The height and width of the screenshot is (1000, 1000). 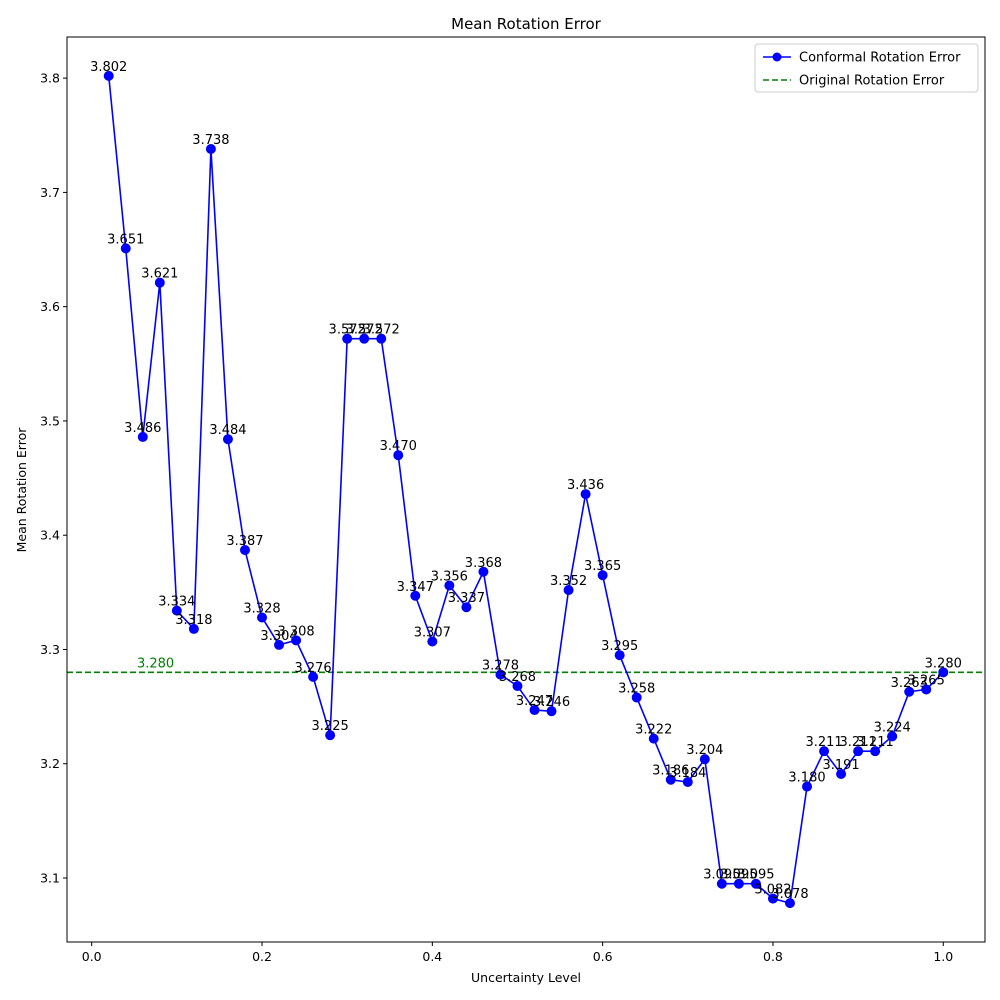 I want to click on data-label: 3.621, so click(x=159, y=274).